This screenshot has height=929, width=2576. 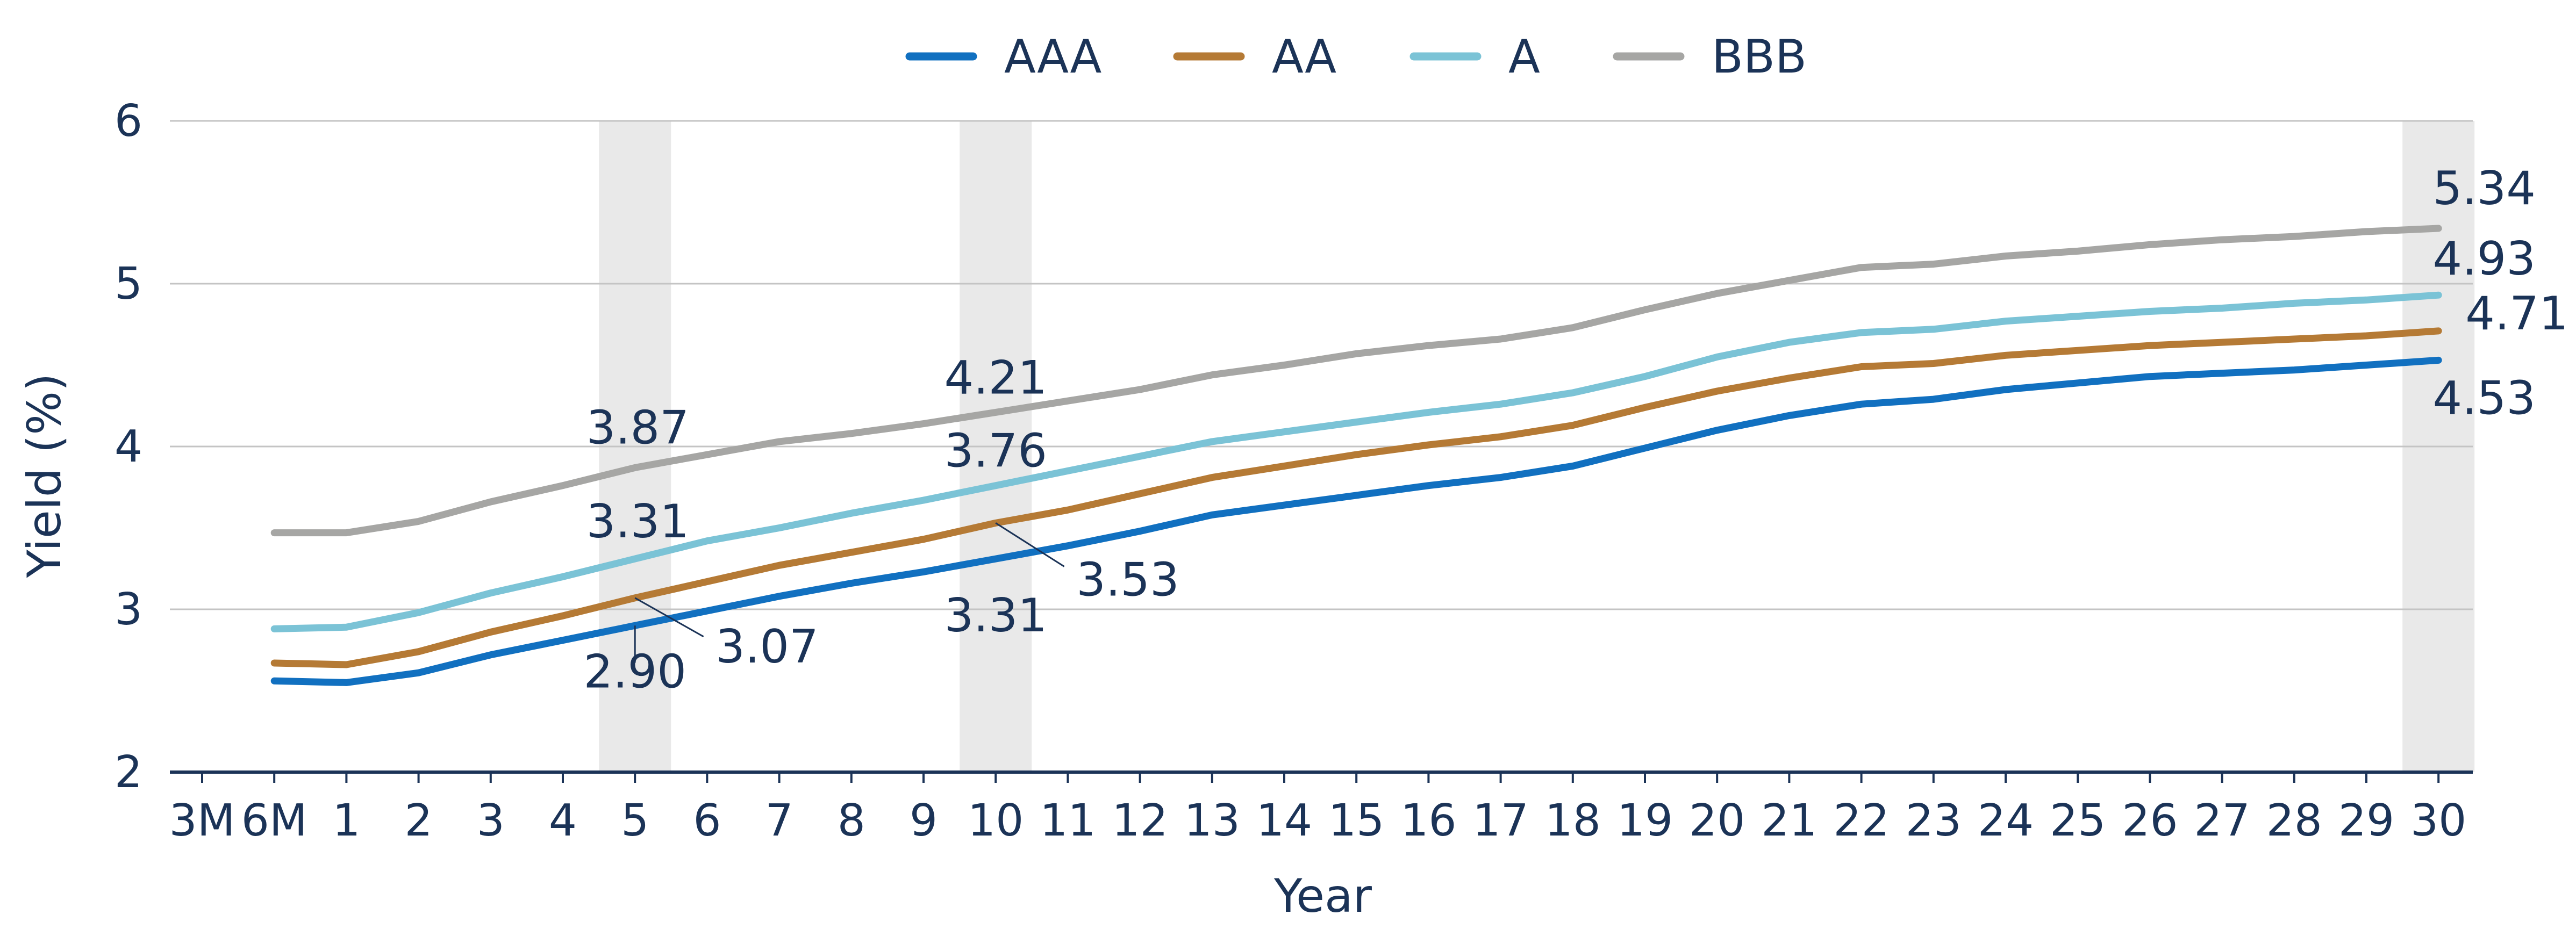 What do you see at coordinates (1052, 57) in the screenshot?
I see `legend-label-aaa: AAA` at bounding box center [1052, 57].